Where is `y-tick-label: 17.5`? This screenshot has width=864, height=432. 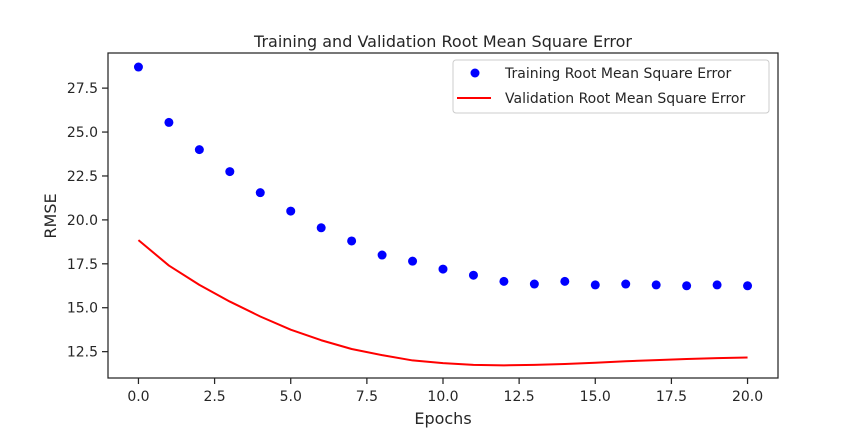 y-tick-label: 17.5 is located at coordinates (82, 265).